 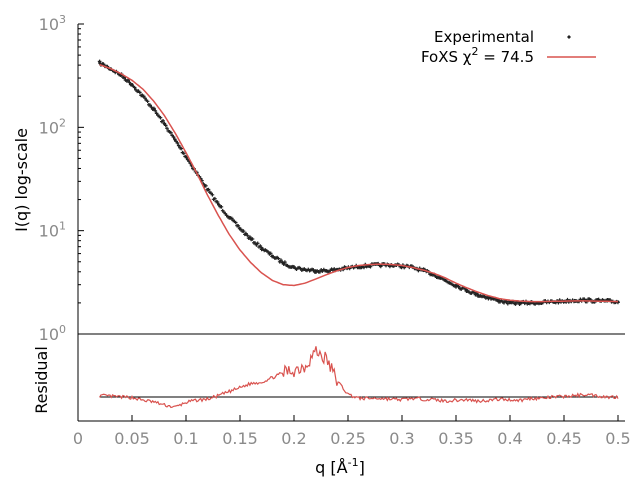 I want to click on x-tick-label: 0.05, so click(x=132, y=438).